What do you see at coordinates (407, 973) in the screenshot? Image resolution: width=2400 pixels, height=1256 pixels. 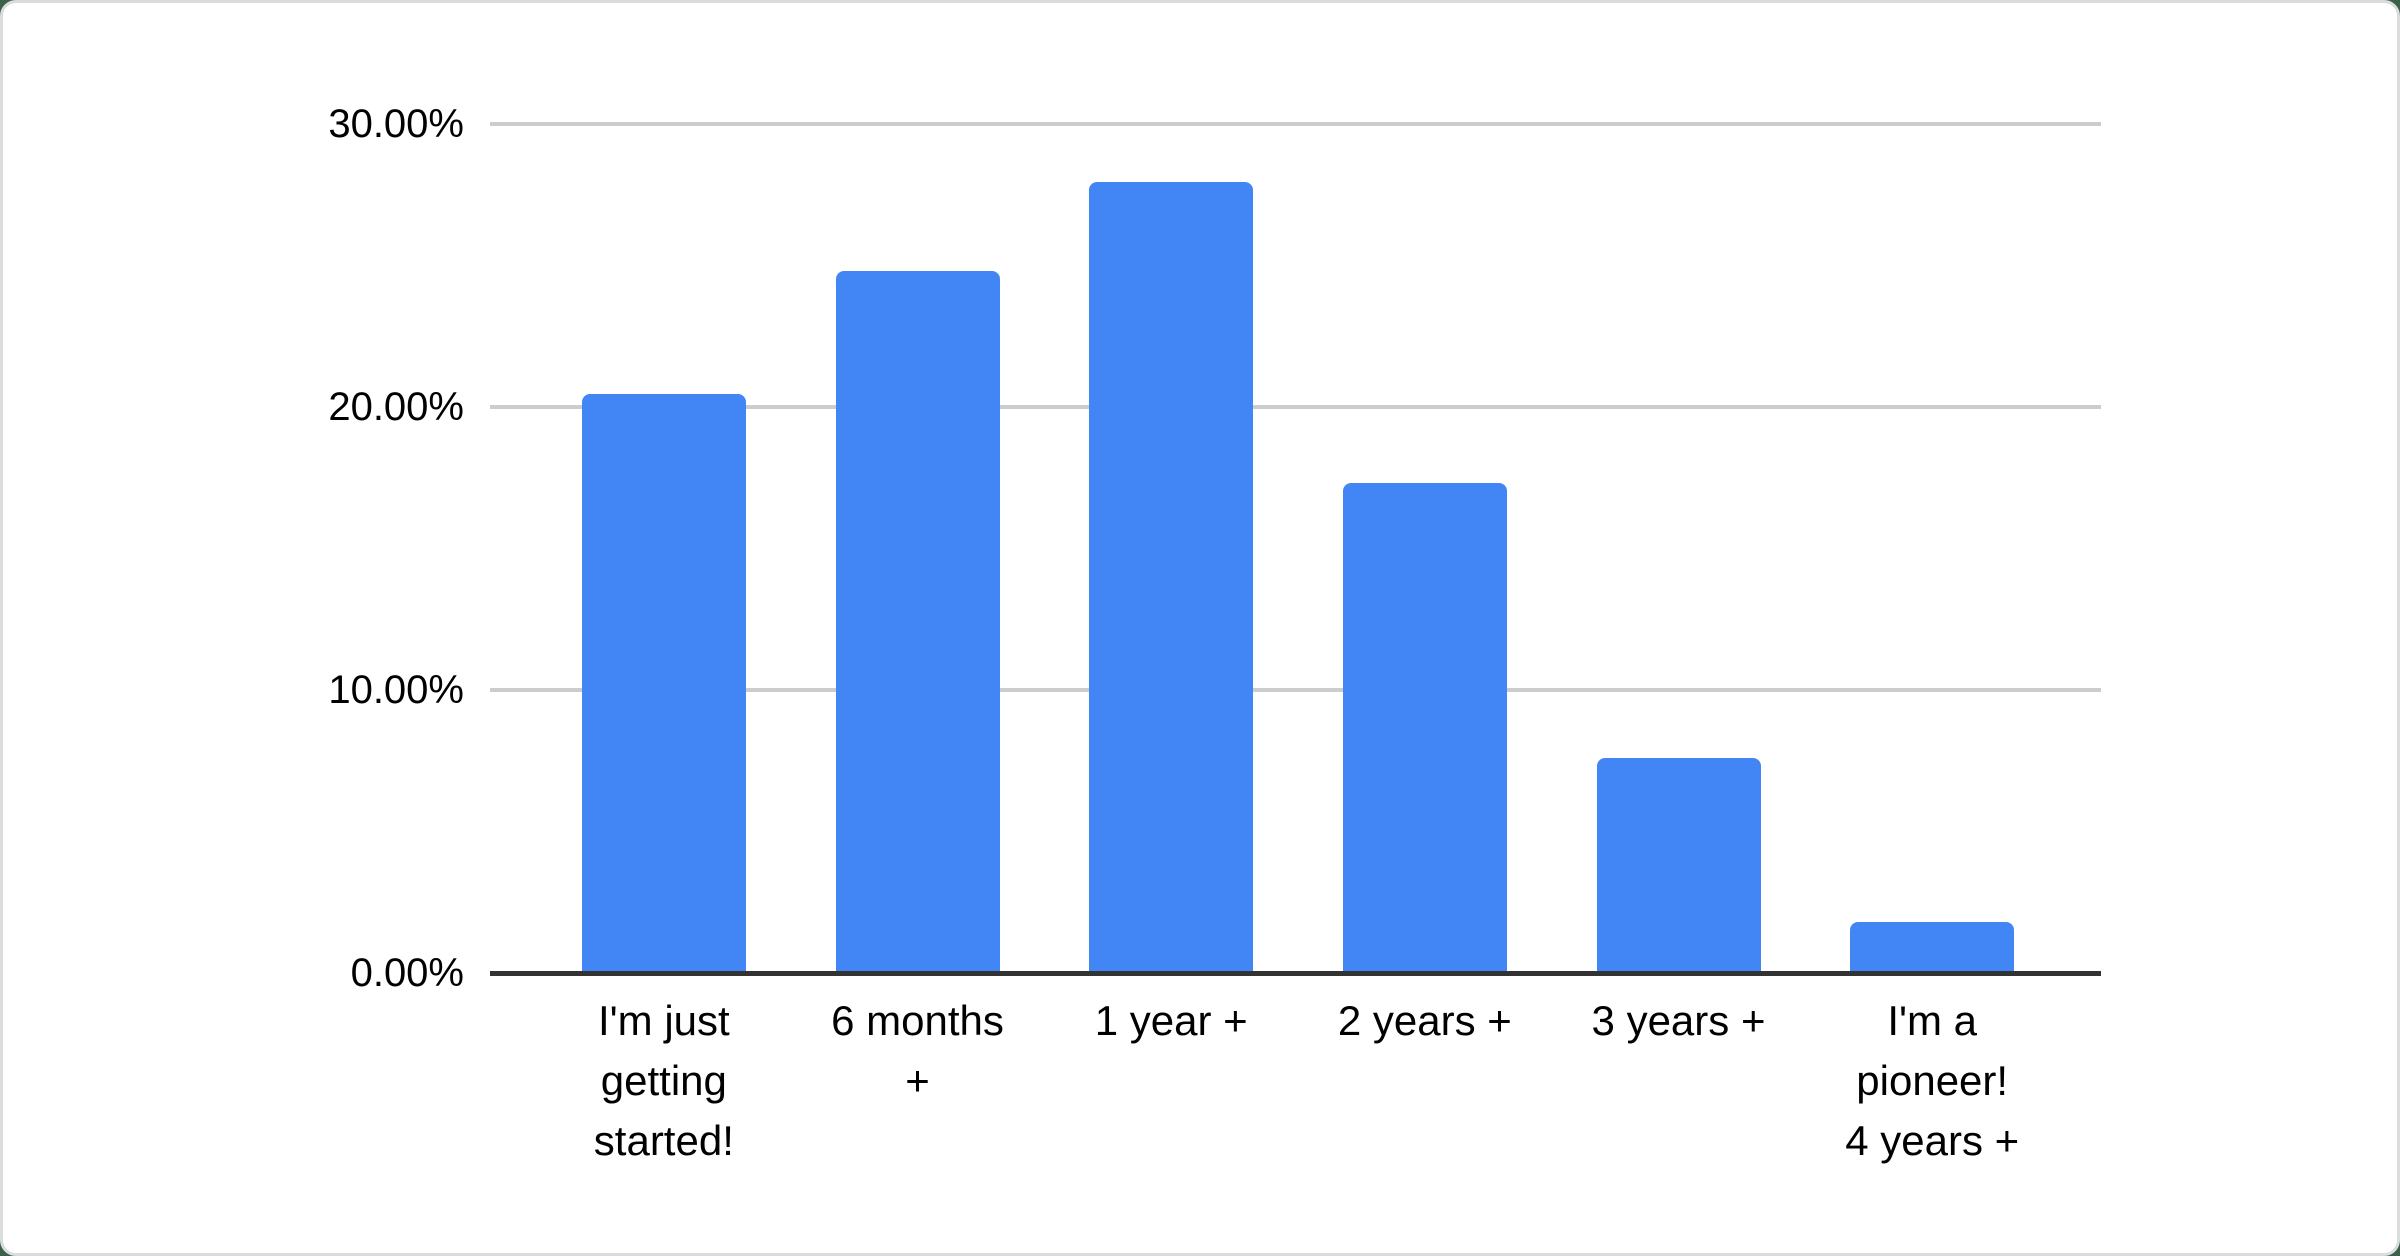 I see `y-tick-label: 0.00%` at bounding box center [407, 973].